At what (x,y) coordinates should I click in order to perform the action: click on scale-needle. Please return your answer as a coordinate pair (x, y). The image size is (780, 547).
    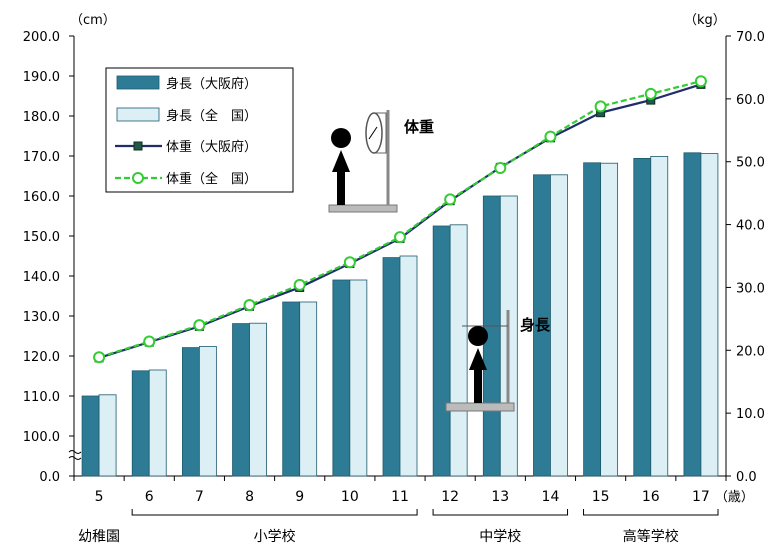
    Looking at the image, I should click on (373, 133).